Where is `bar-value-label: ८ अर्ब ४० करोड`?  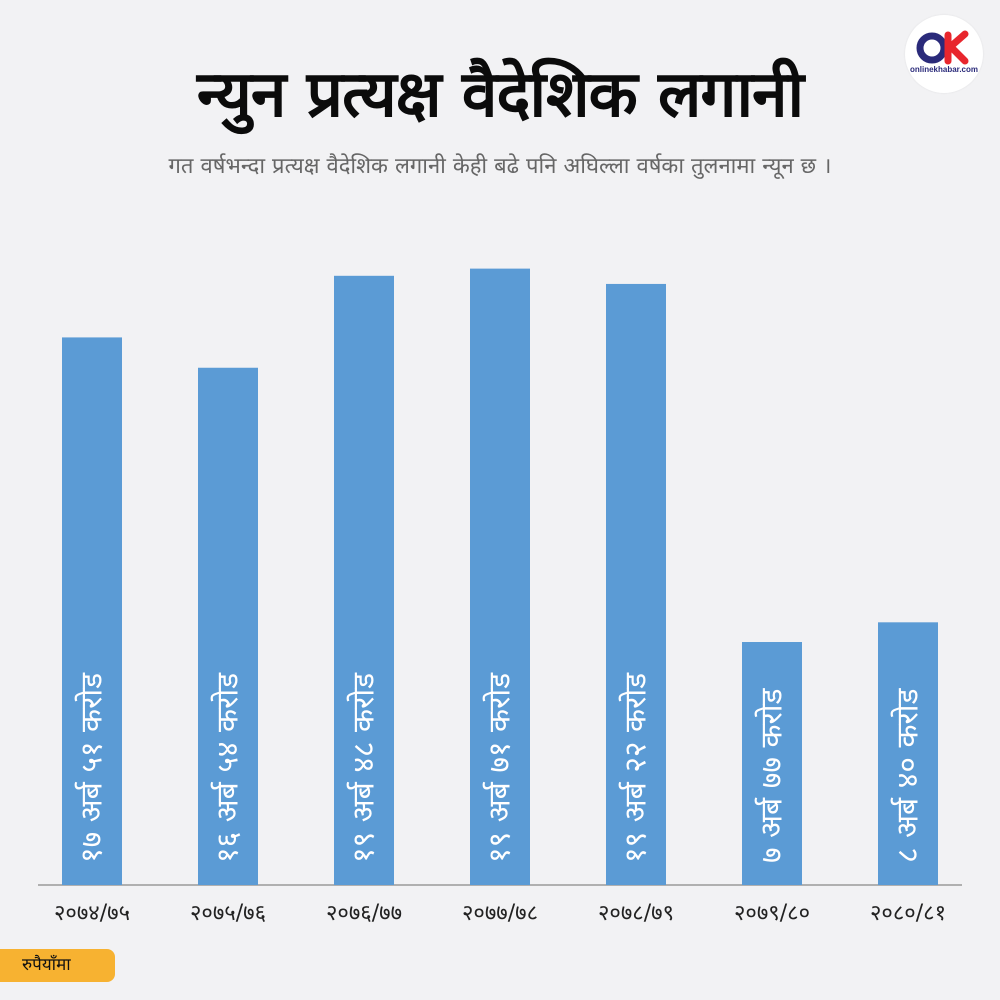
bar-value-label: ८ अर्ब ४० करोड is located at coordinates (908, 775).